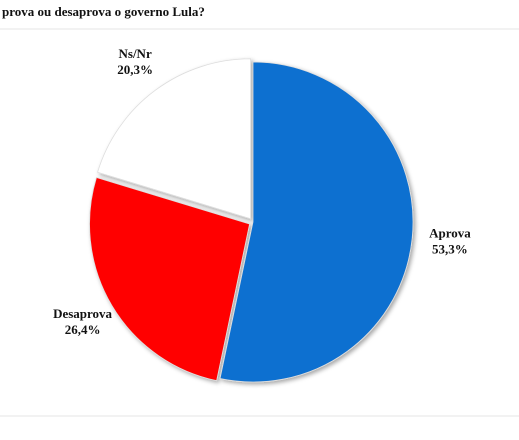 This screenshot has width=519, height=440. I want to click on slice-value-label: 20,3%, so click(135, 69).